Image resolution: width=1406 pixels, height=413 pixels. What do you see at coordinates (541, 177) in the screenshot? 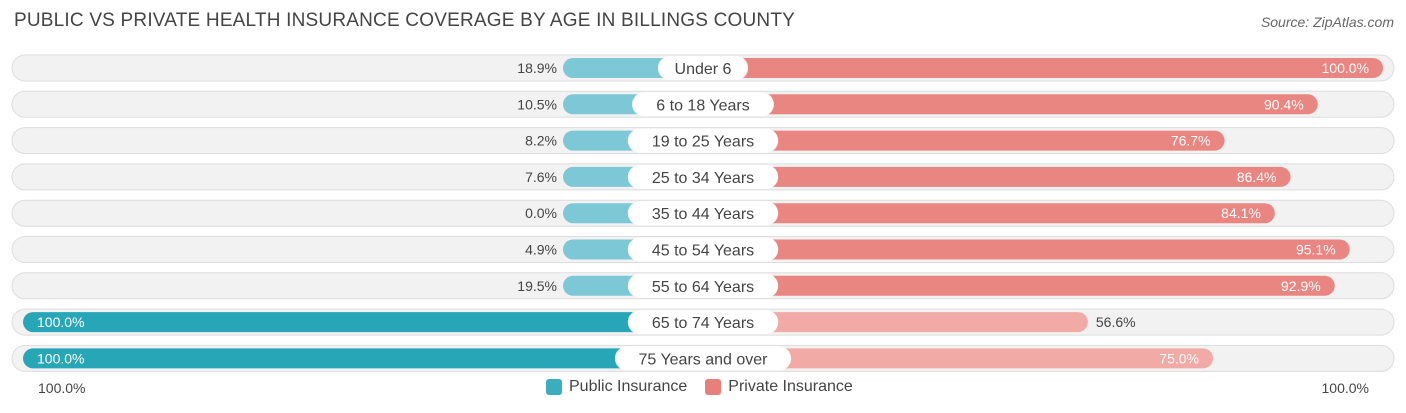
I see `public-value-label: 7.6%` at bounding box center [541, 177].